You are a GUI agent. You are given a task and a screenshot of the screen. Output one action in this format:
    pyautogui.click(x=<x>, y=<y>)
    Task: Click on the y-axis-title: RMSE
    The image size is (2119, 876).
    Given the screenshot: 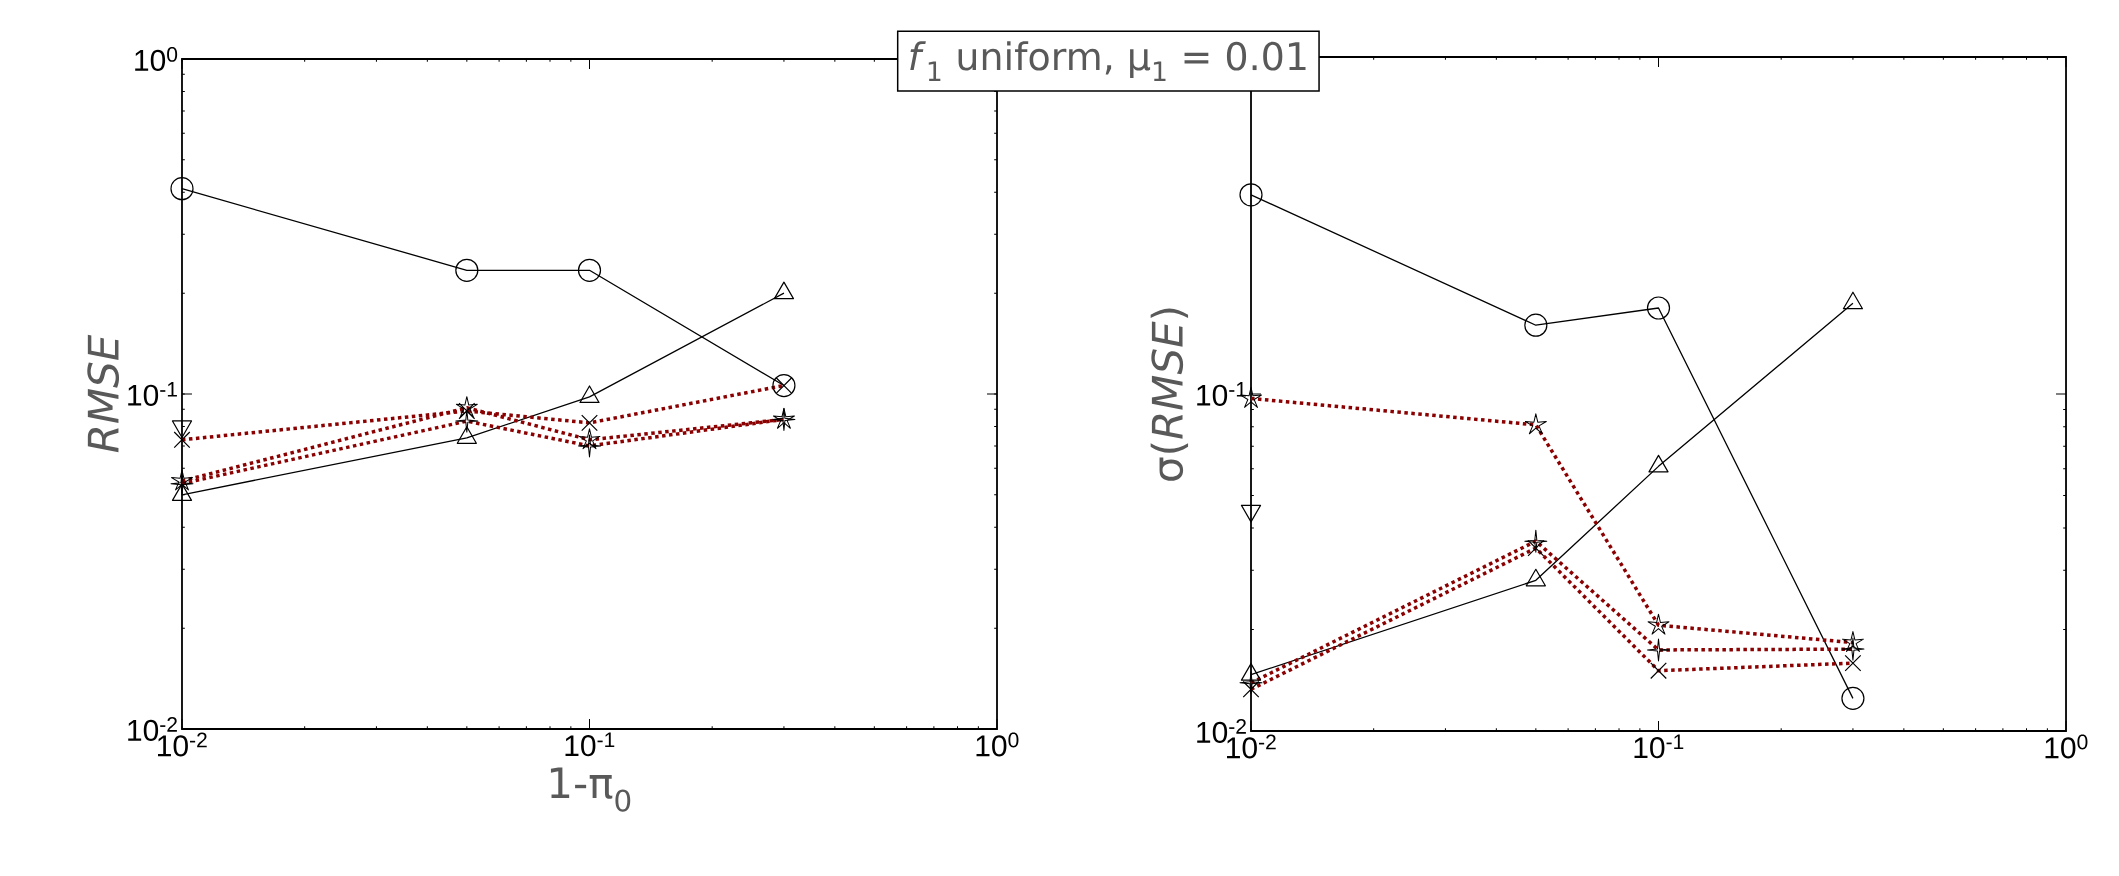 What is the action you would take?
    pyautogui.click(x=103, y=393)
    